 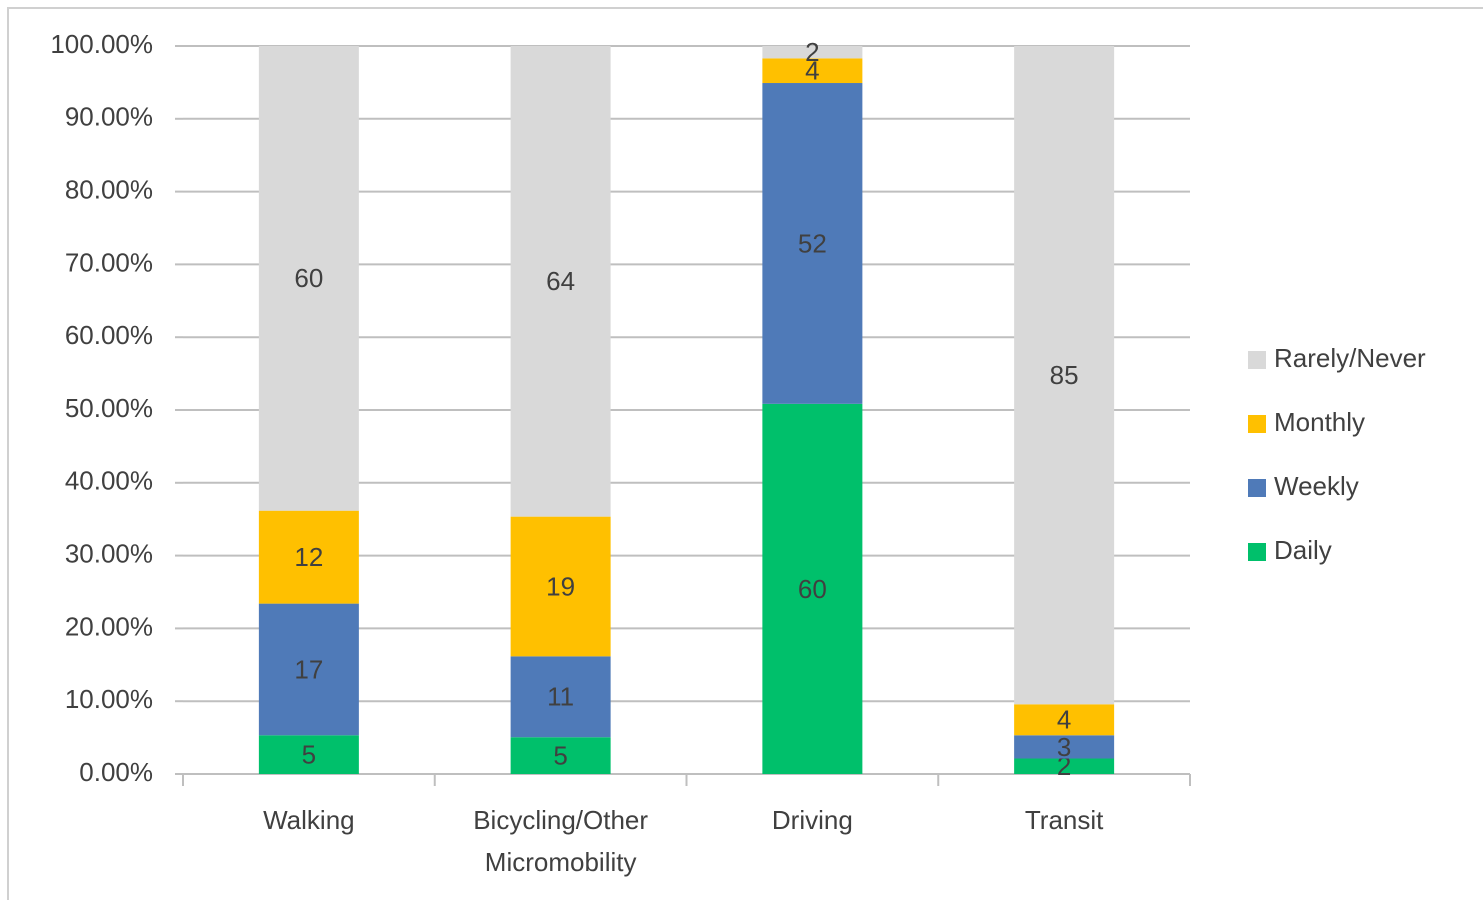 I want to click on data-label: 64, so click(x=560, y=281).